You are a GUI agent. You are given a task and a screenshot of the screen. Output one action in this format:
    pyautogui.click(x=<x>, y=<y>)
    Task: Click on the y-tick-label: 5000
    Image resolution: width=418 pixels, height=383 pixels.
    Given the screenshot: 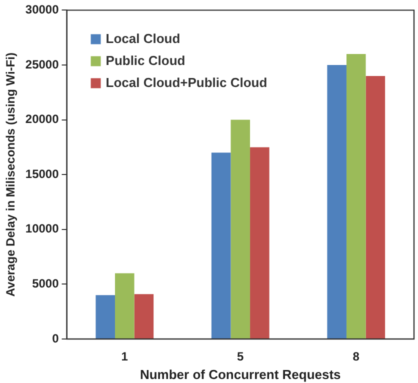 What is the action you would take?
    pyautogui.click(x=46, y=283)
    